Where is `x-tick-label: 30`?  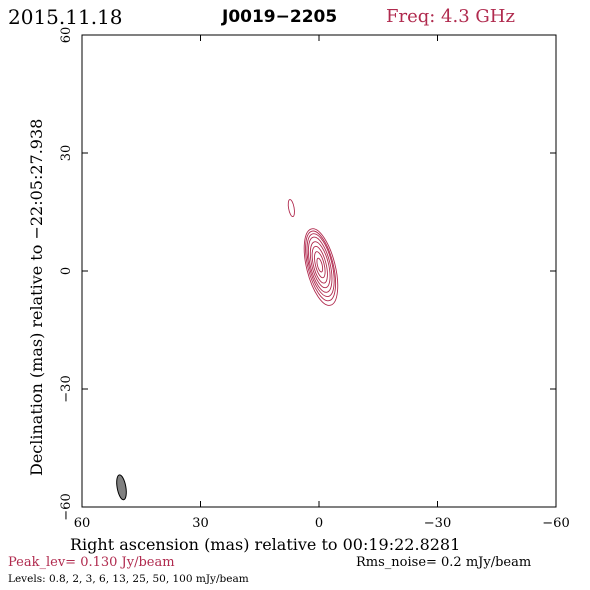
x-tick-label: 30 is located at coordinates (200, 523).